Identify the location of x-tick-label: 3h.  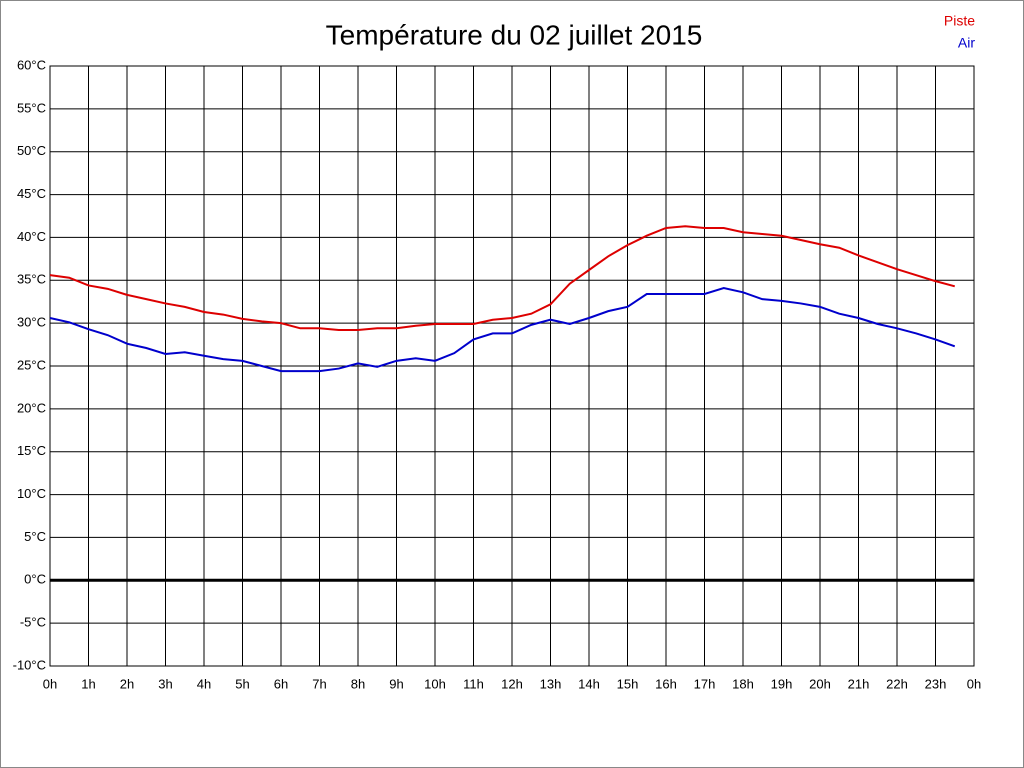
(165, 683).